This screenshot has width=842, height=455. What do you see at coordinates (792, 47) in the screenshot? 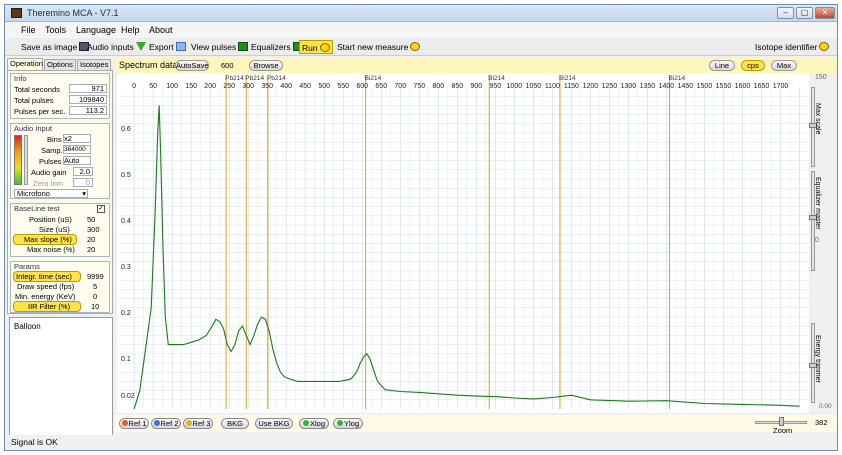
I see `isotope-identifier-button: Isotope identifier` at bounding box center [792, 47].